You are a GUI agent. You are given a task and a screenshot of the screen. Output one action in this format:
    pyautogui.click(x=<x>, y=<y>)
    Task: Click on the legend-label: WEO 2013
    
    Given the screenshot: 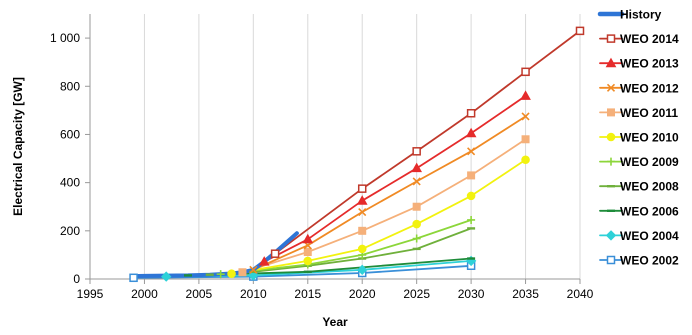 What is the action you would take?
    pyautogui.click(x=649, y=64)
    